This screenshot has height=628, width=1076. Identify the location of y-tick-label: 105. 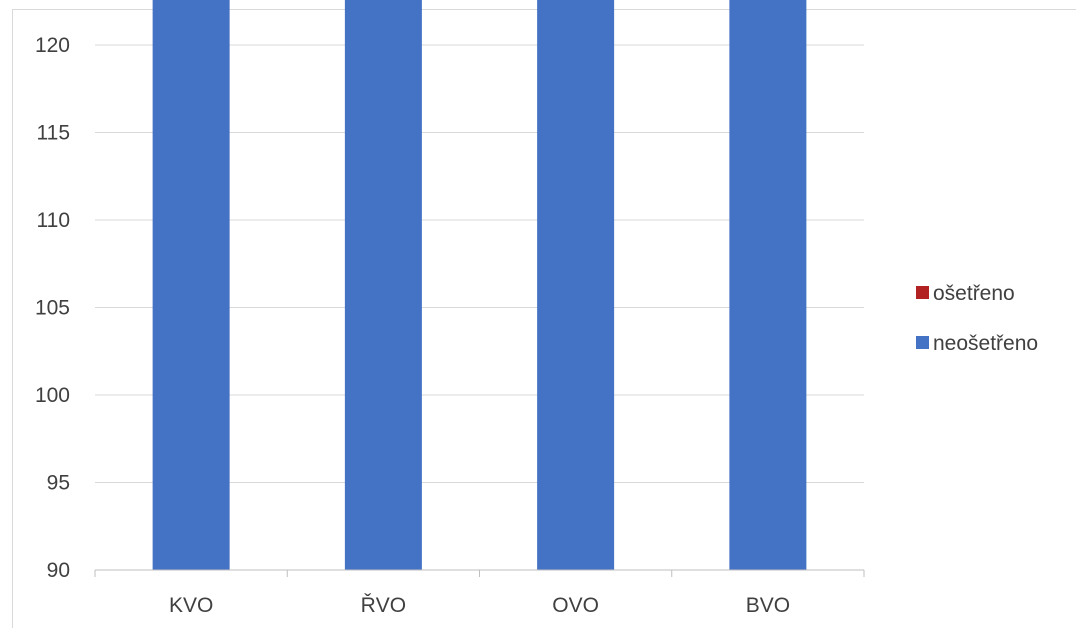
(52, 308).